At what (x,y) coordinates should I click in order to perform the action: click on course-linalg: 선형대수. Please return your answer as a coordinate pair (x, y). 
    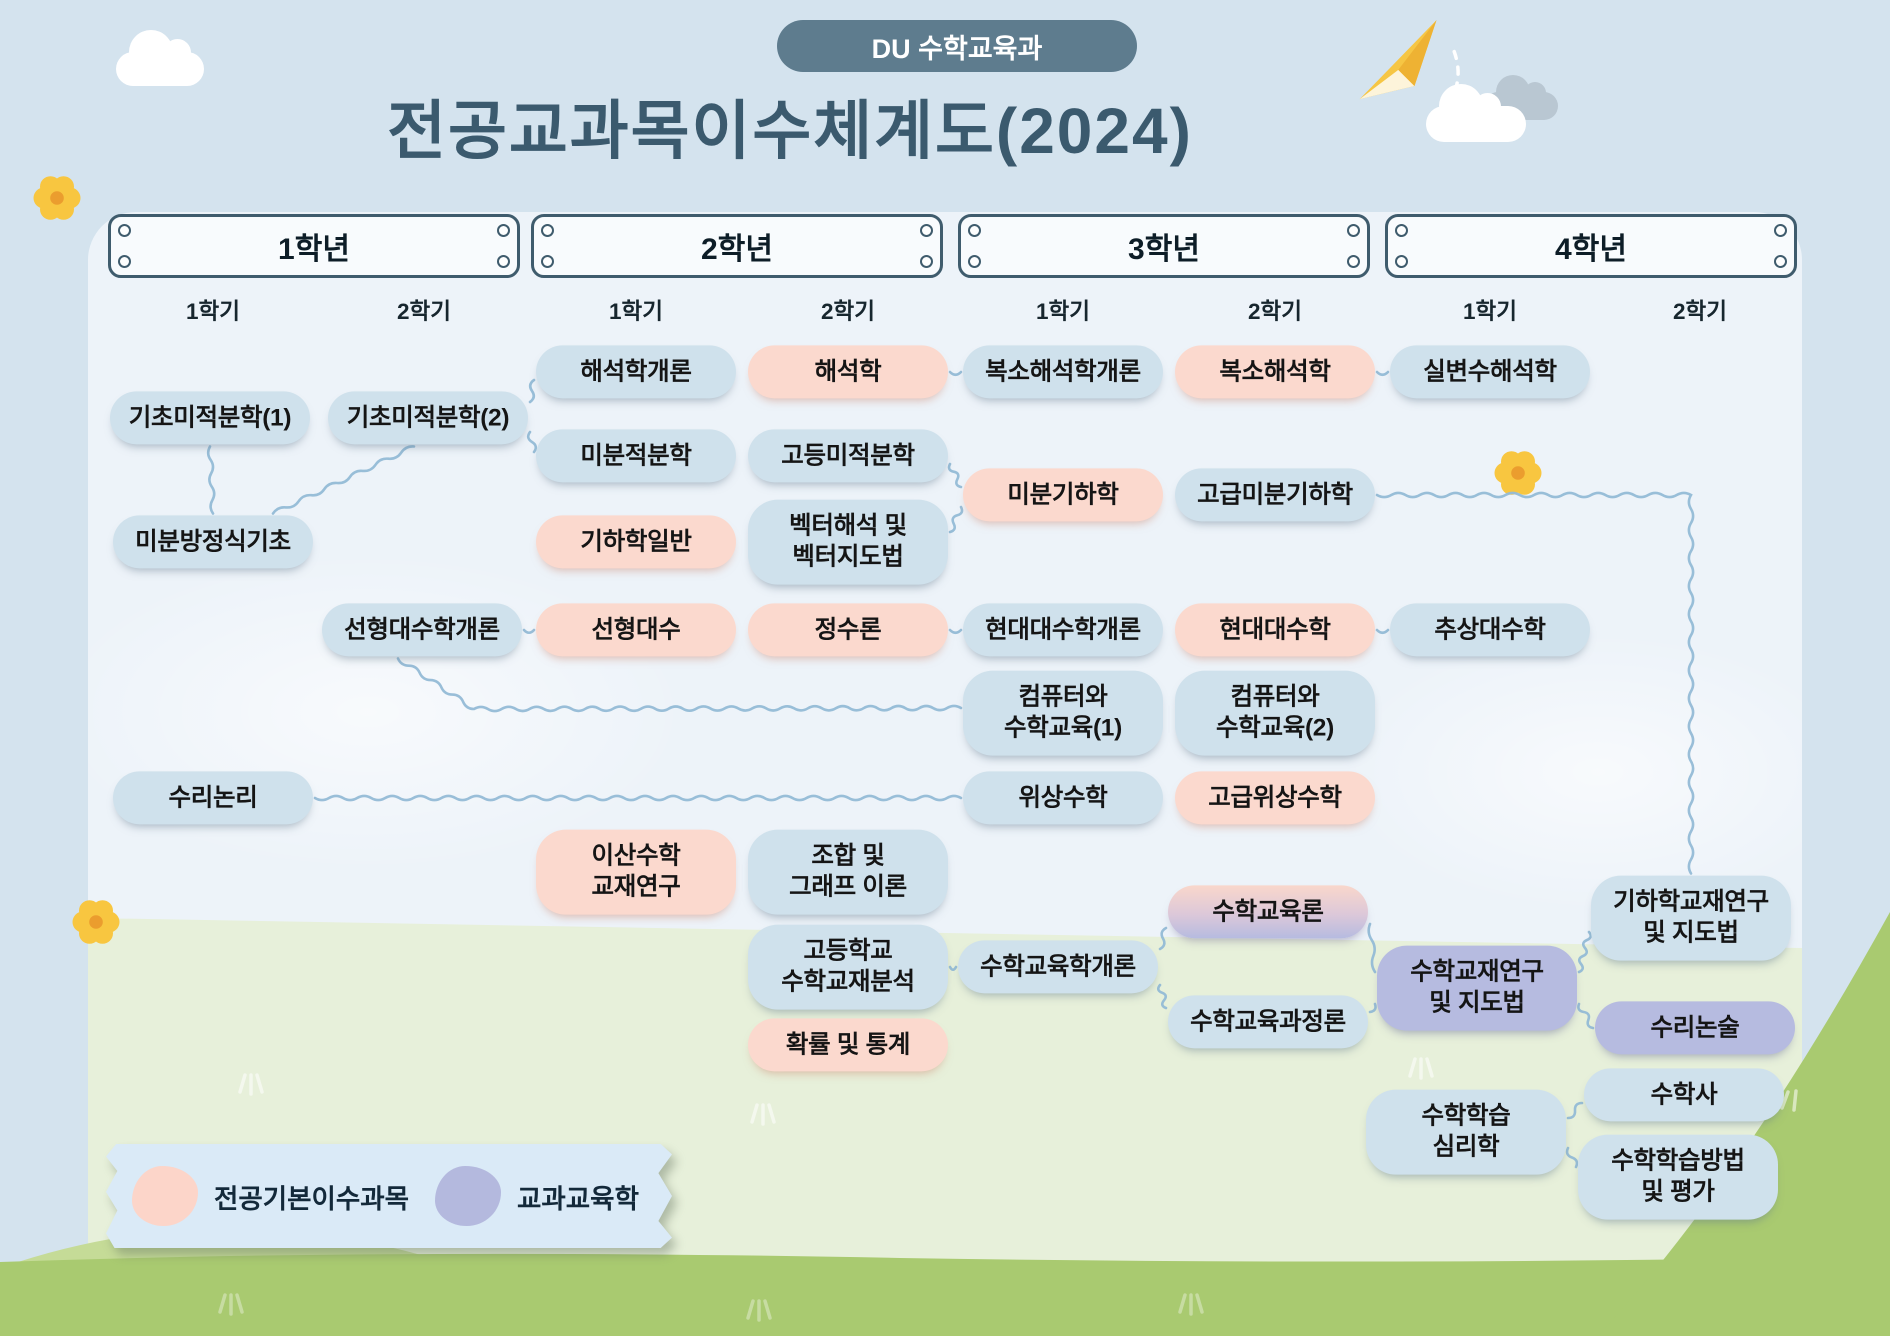
    Looking at the image, I should click on (636, 630).